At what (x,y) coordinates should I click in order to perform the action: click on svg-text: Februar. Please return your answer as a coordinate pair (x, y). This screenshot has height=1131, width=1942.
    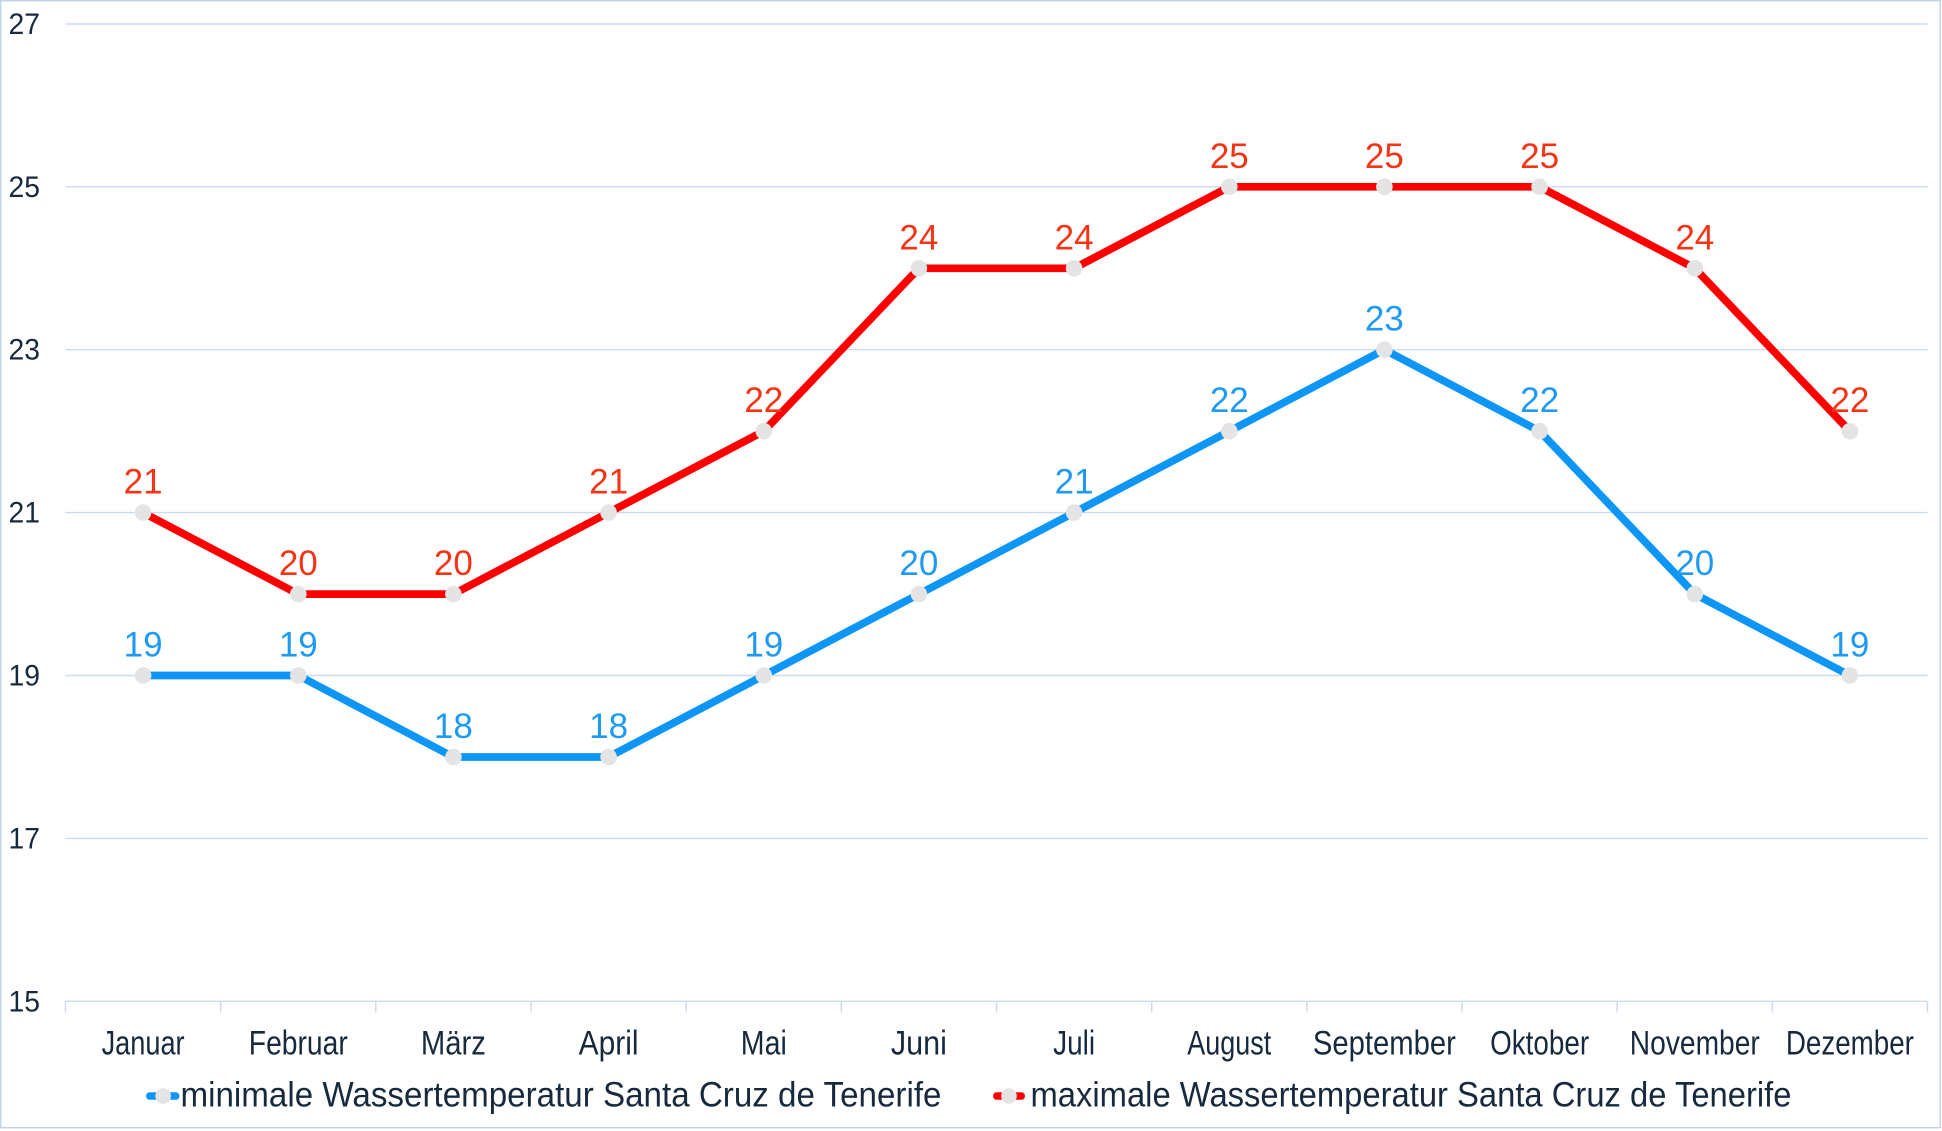
    Looking at the image, I should click on (298, 1044).